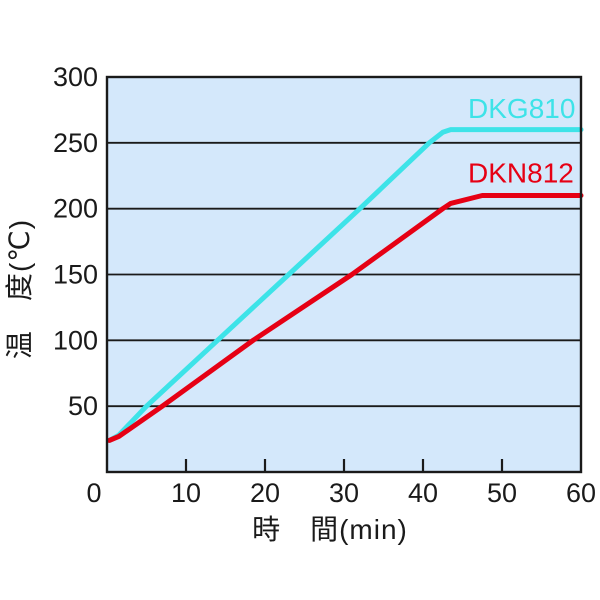  Describe the element at coordinates (75, 77) in the screenshot. I see `y-tick-label-300: 300` at that location.